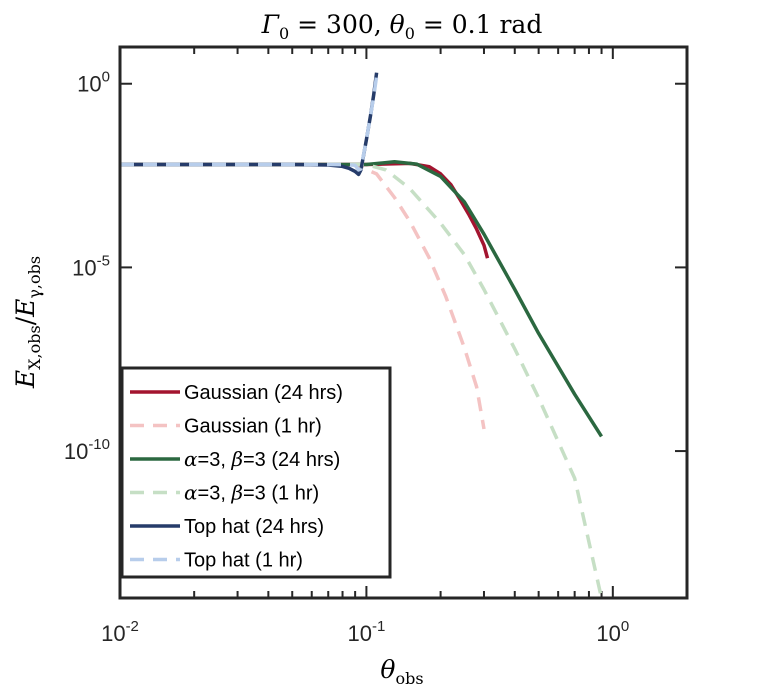 The width and height of the screenshot is (762, 691). What do you see at coordinates (402, 26) in the screenshot?
I see `chart-title: Γ0 = 300, θ0 = 0.1 rad` at bounding box center [402, 26].